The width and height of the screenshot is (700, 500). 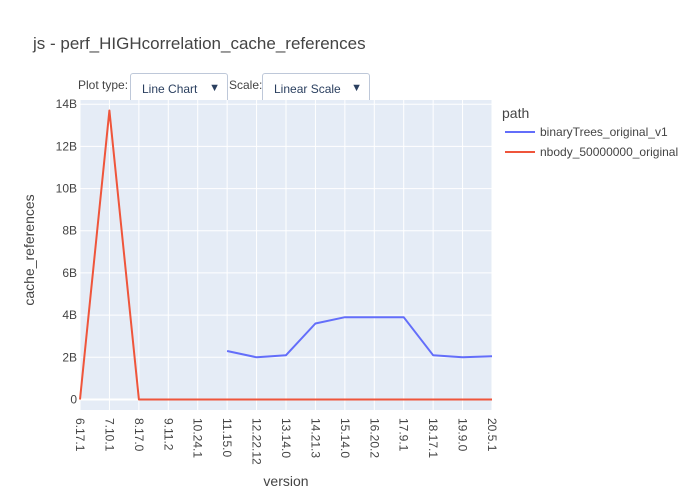 What do you see at coordinates (433, 438) in the screenshot?
I see `x-tick-label: 18.17.1` at bounding box center [433, 438].